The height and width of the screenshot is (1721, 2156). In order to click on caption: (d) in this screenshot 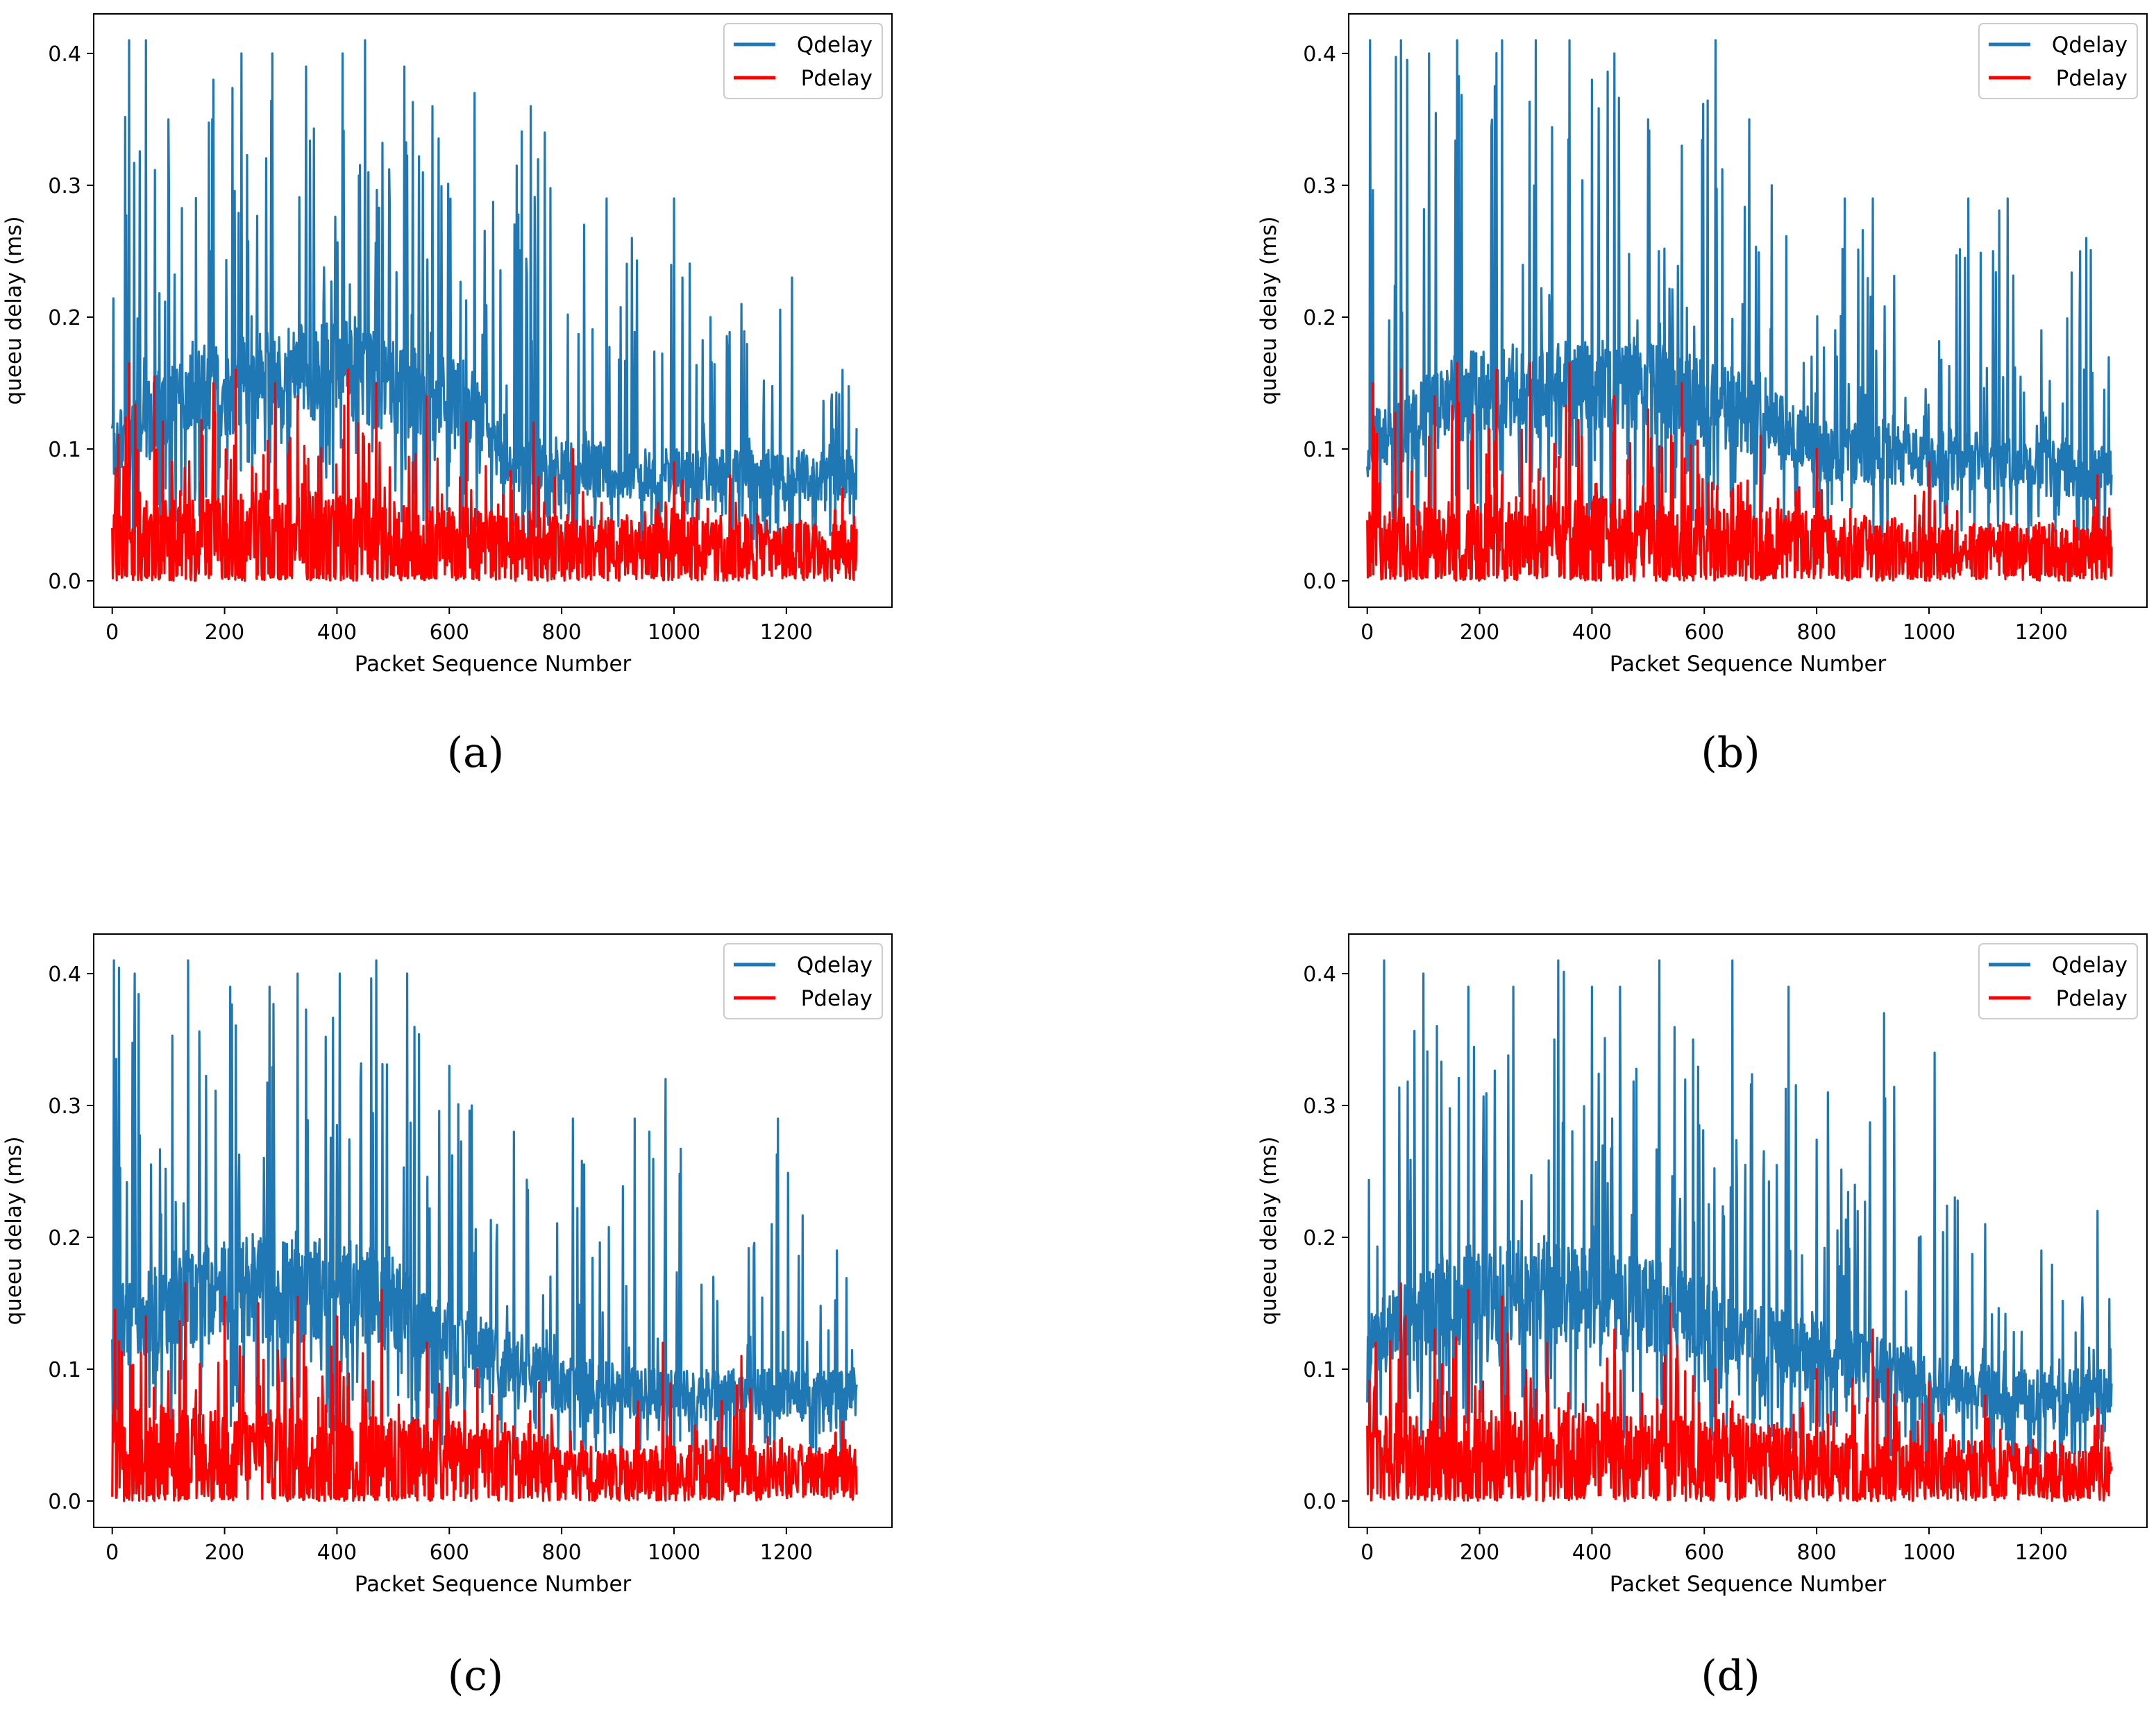, I will do `click(1730, 1676)`.